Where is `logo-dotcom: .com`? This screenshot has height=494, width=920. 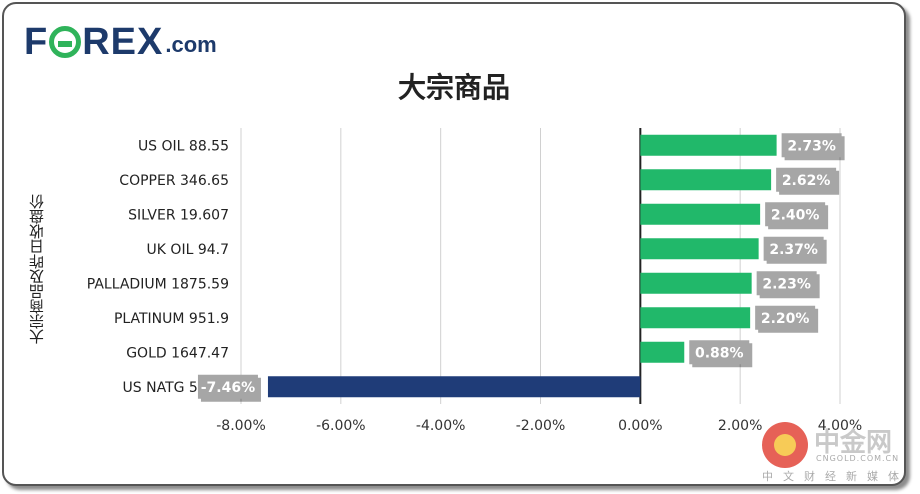
logo-dotcom: .com is located at coordinates (191, 44).